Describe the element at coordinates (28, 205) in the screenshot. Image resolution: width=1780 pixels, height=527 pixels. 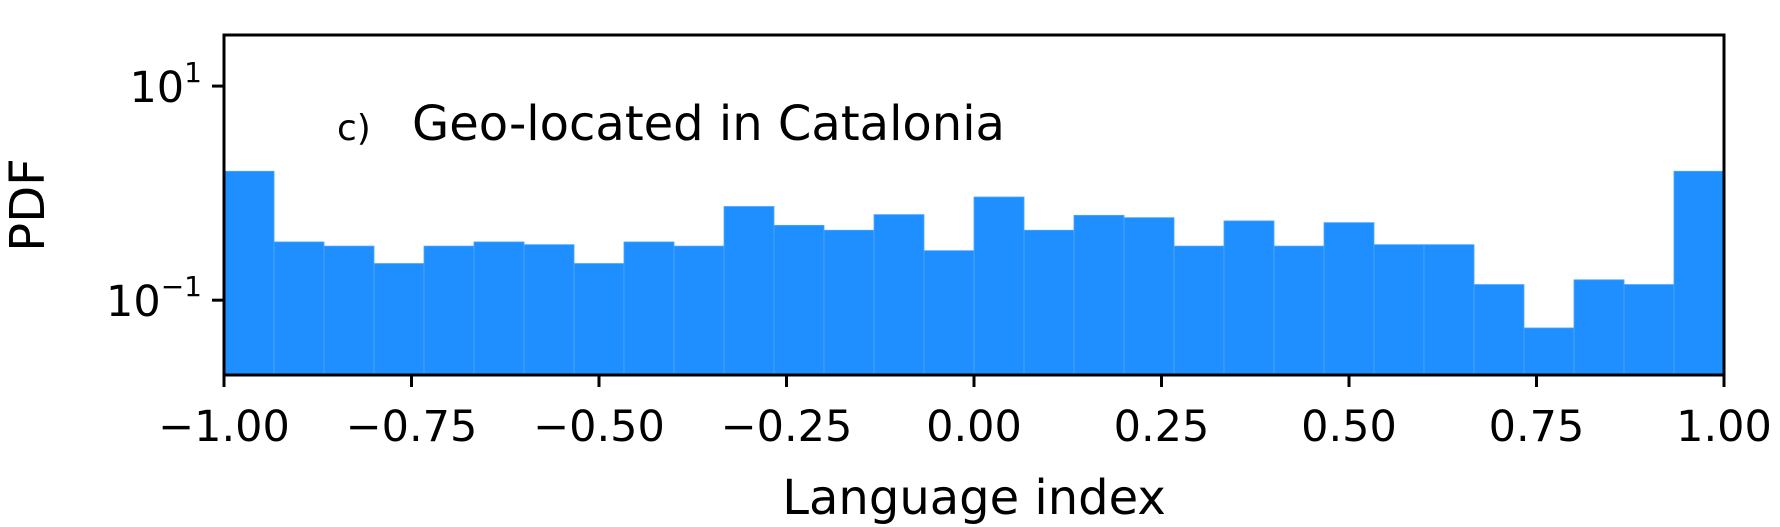
I see `y-axis-label: PDF` at that location.